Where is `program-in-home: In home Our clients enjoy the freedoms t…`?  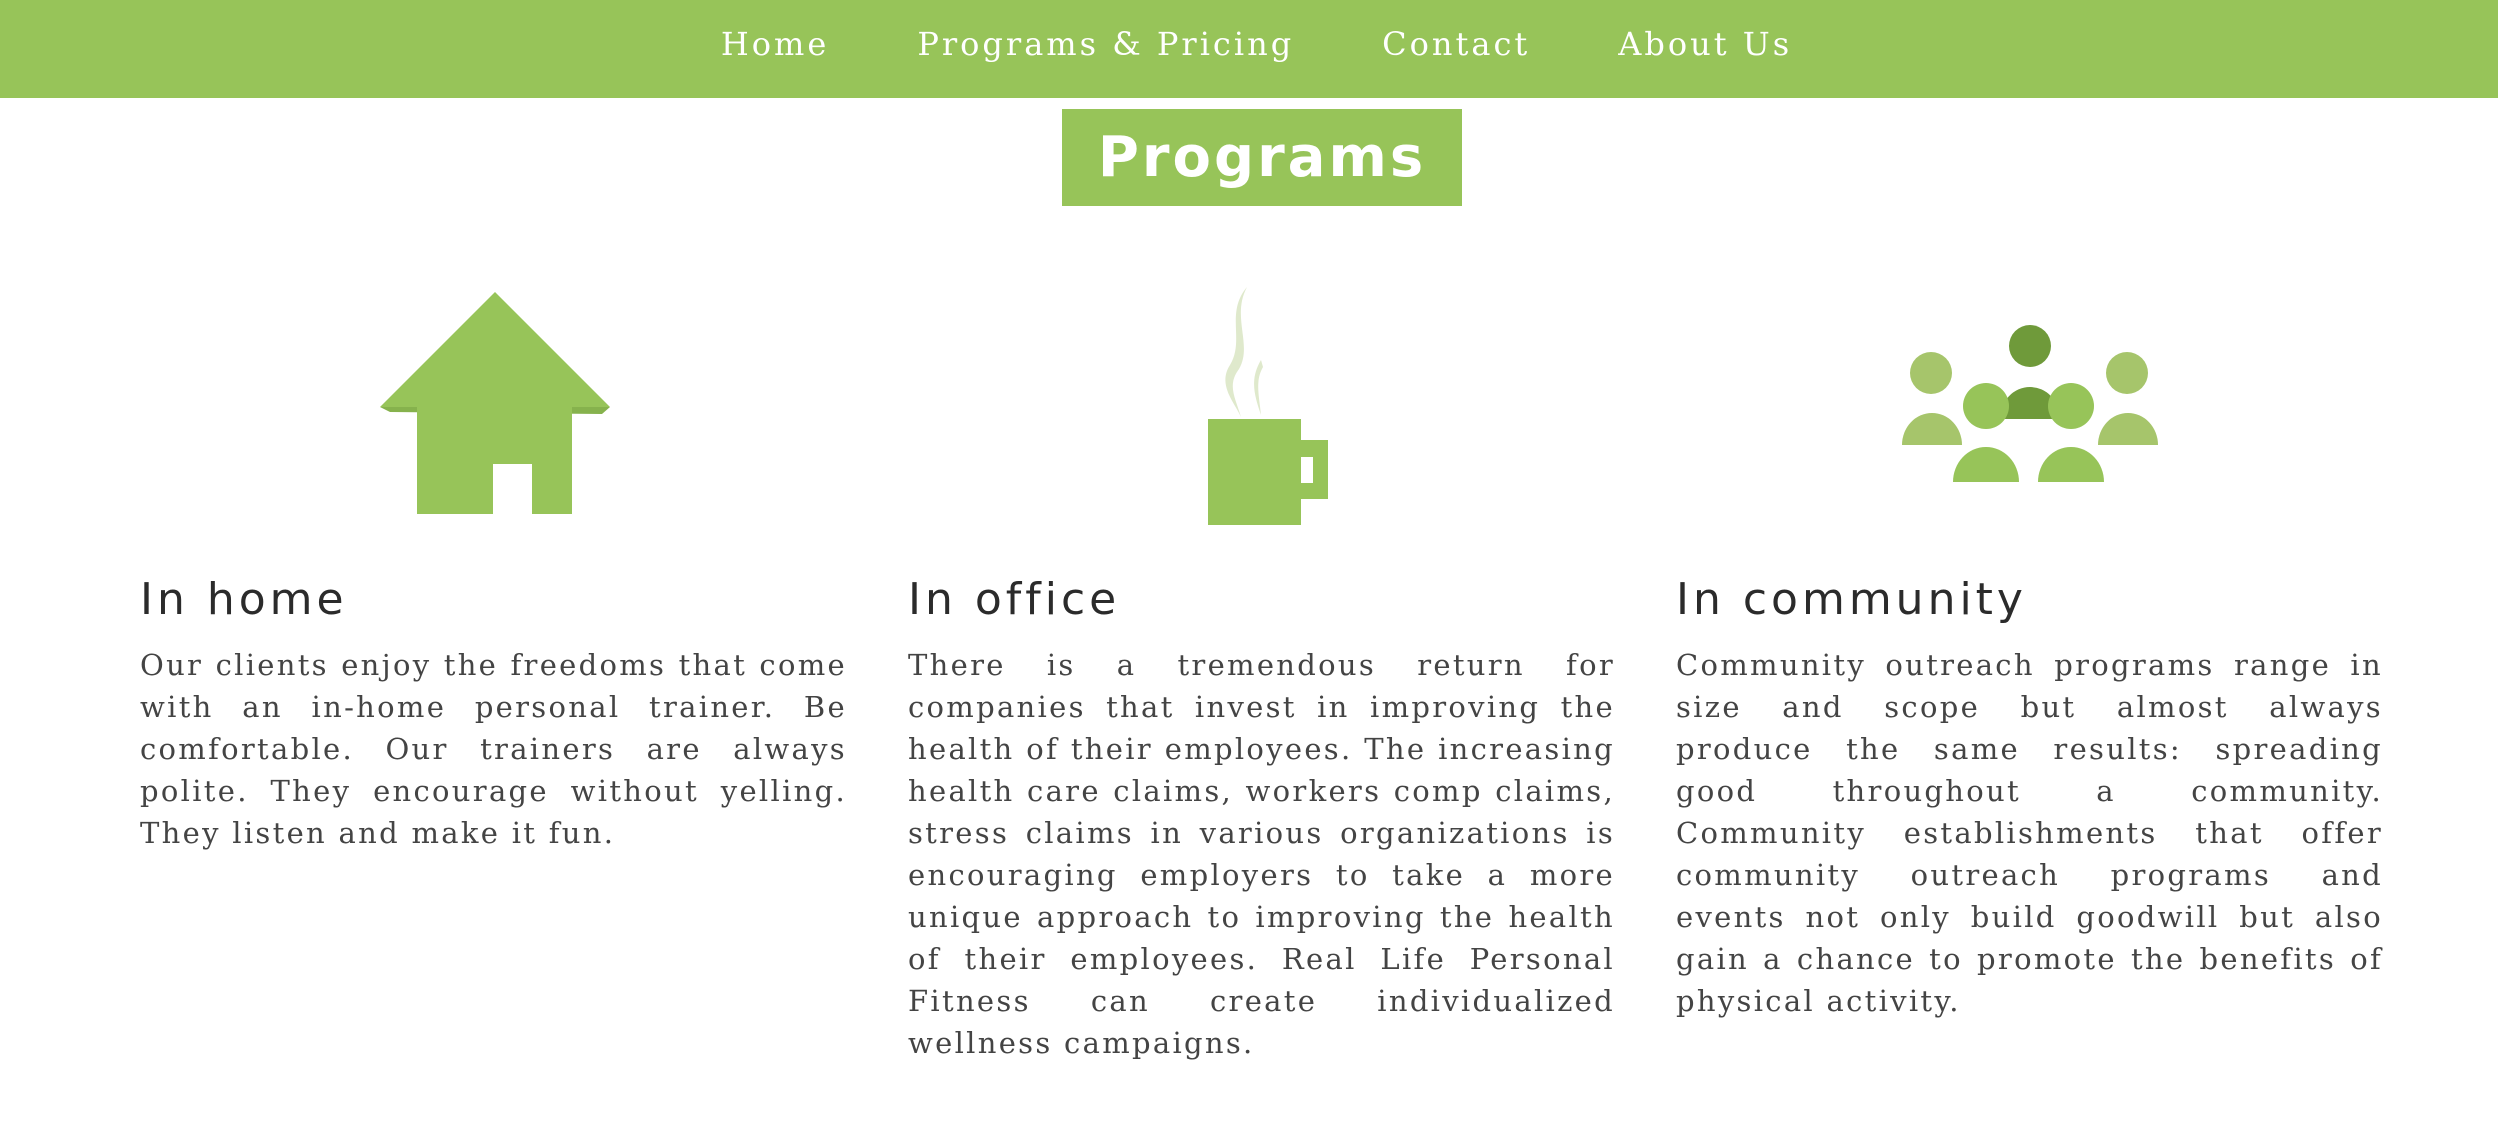
program-in-home: In home Our clients enjoy the freedoms t… is located at coordinates (493, 711).